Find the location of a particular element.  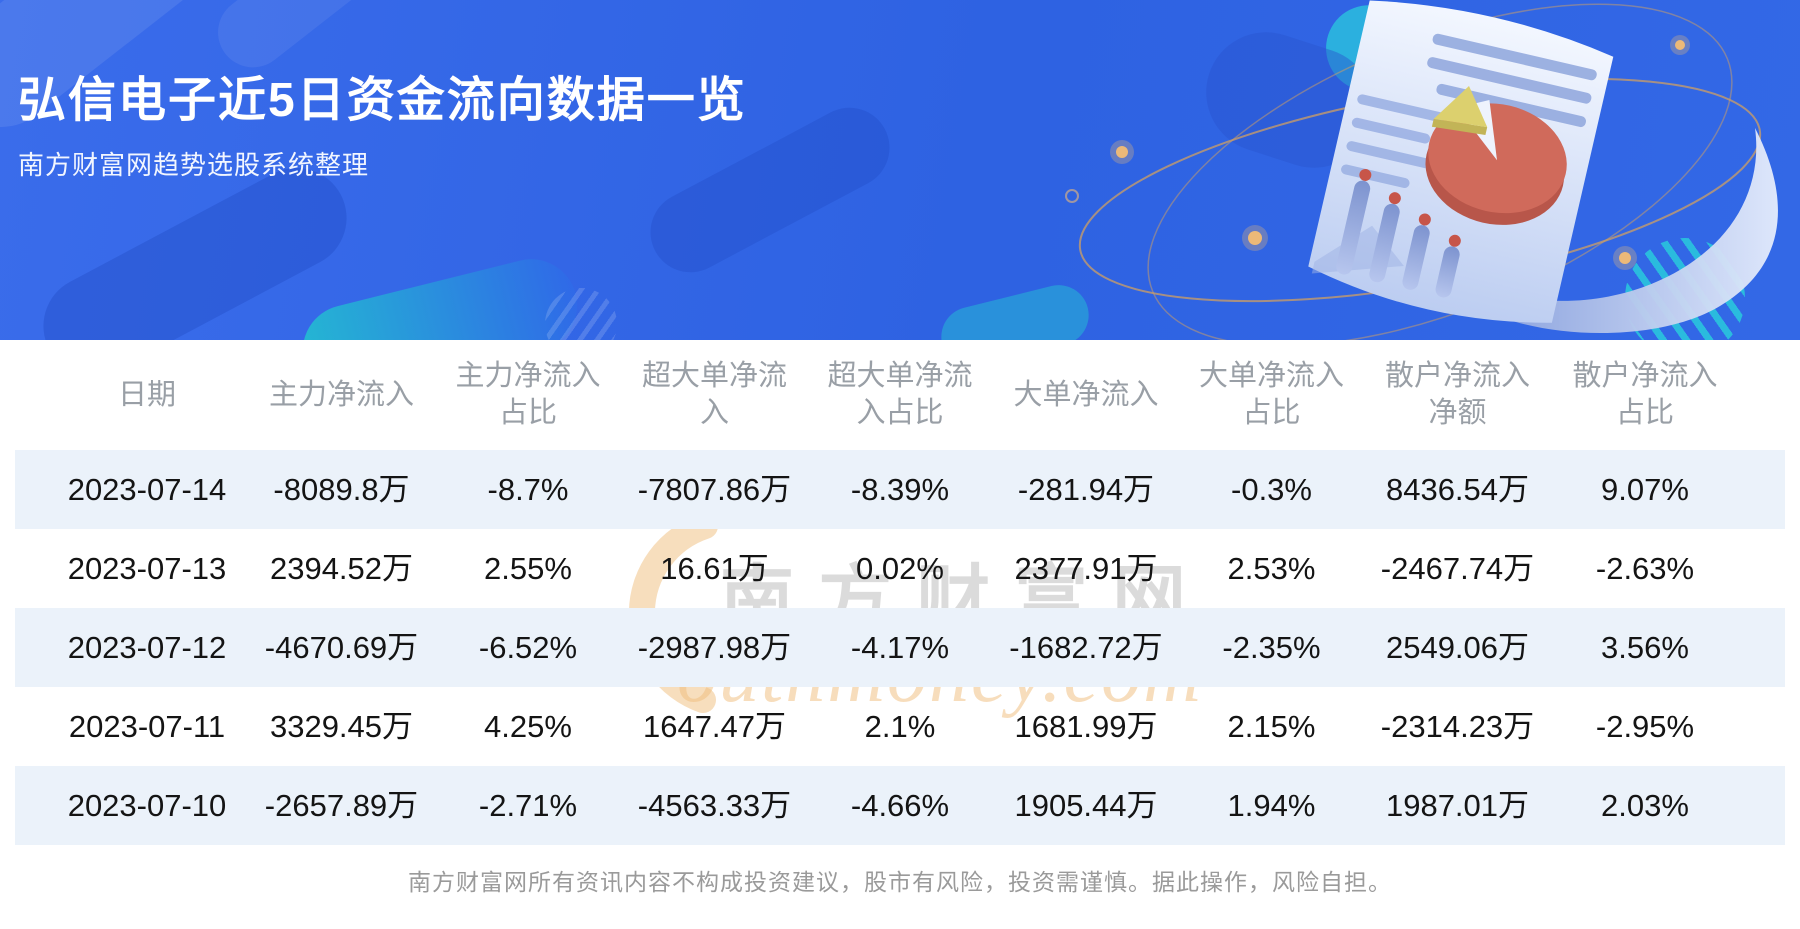

cell-main-net-inflow-pct: -2.71% is located at coordinates (528, 805).